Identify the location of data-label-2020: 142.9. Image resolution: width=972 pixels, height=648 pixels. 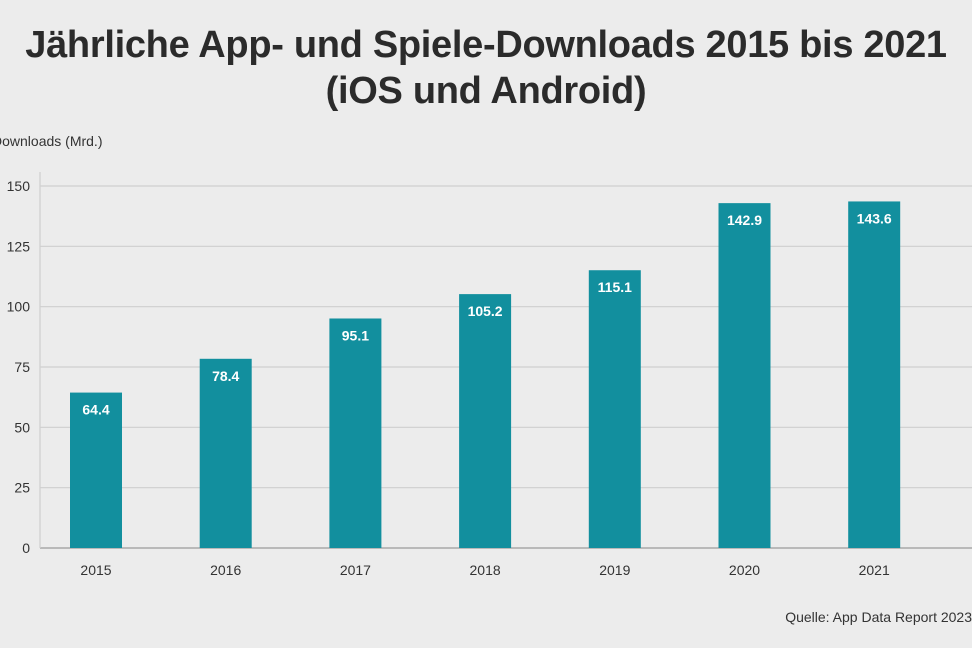
(744, 220).